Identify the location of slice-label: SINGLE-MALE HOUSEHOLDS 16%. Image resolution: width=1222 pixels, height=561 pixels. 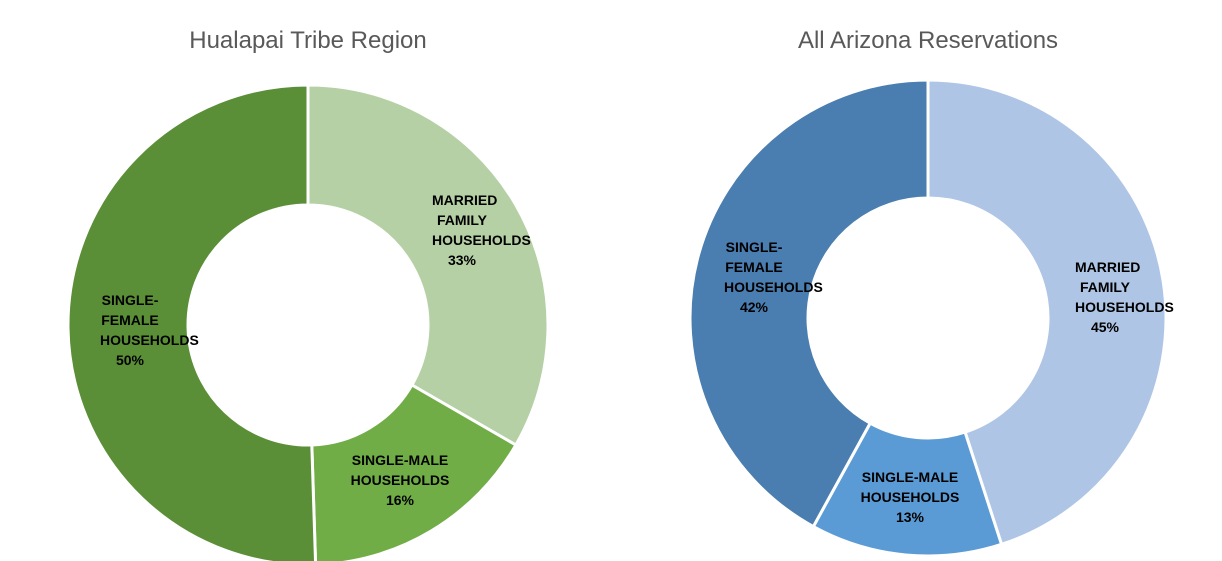
(400, 480).